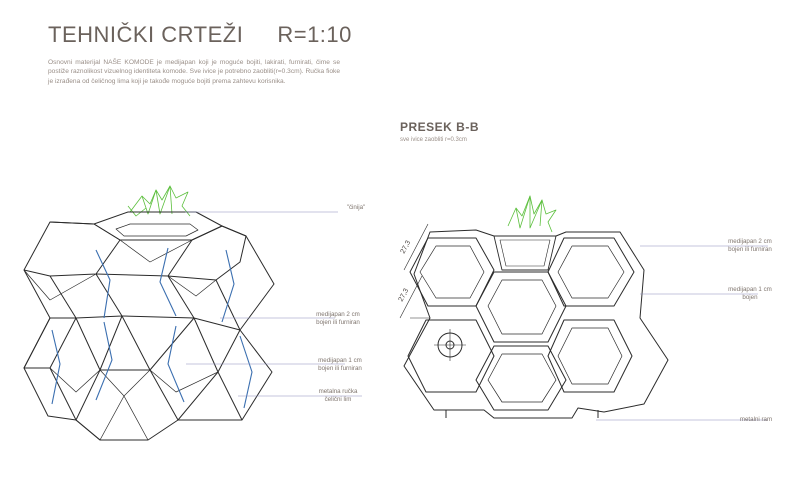  I want to click on label-mdf1-left-line2: bojen ili furniran, so click(340, 368).